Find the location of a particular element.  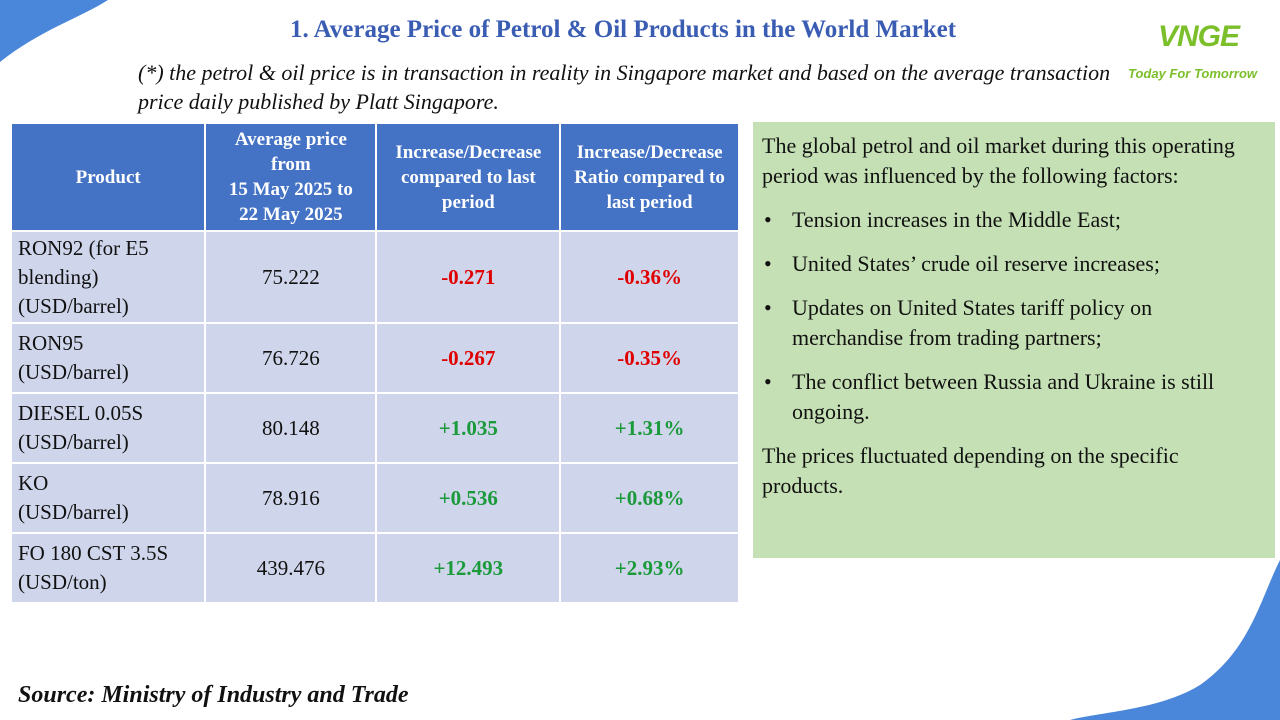

average-price-cell: 80.148 is located at coordinates (291, 428).